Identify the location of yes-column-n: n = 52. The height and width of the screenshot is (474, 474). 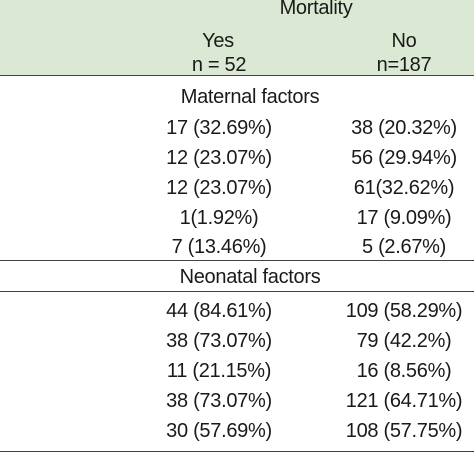
(219, 65).